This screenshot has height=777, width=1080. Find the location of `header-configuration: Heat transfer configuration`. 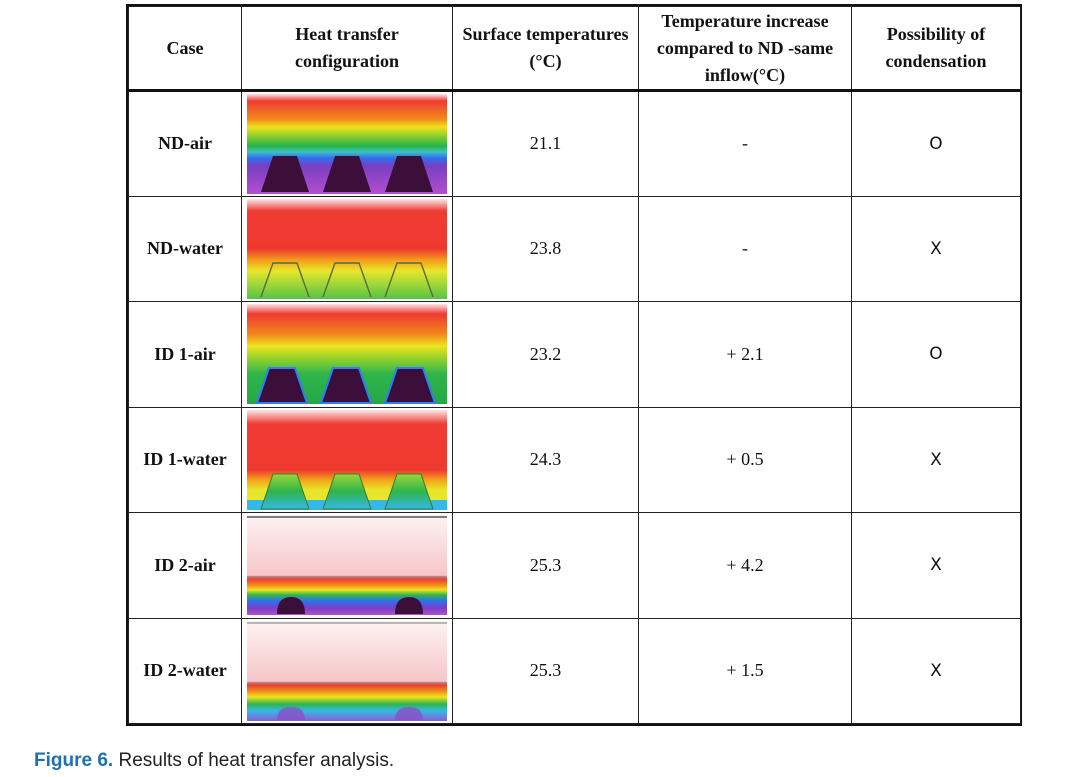

header-configuration: Heat transfer configuration is located at coordinates (347, 49).